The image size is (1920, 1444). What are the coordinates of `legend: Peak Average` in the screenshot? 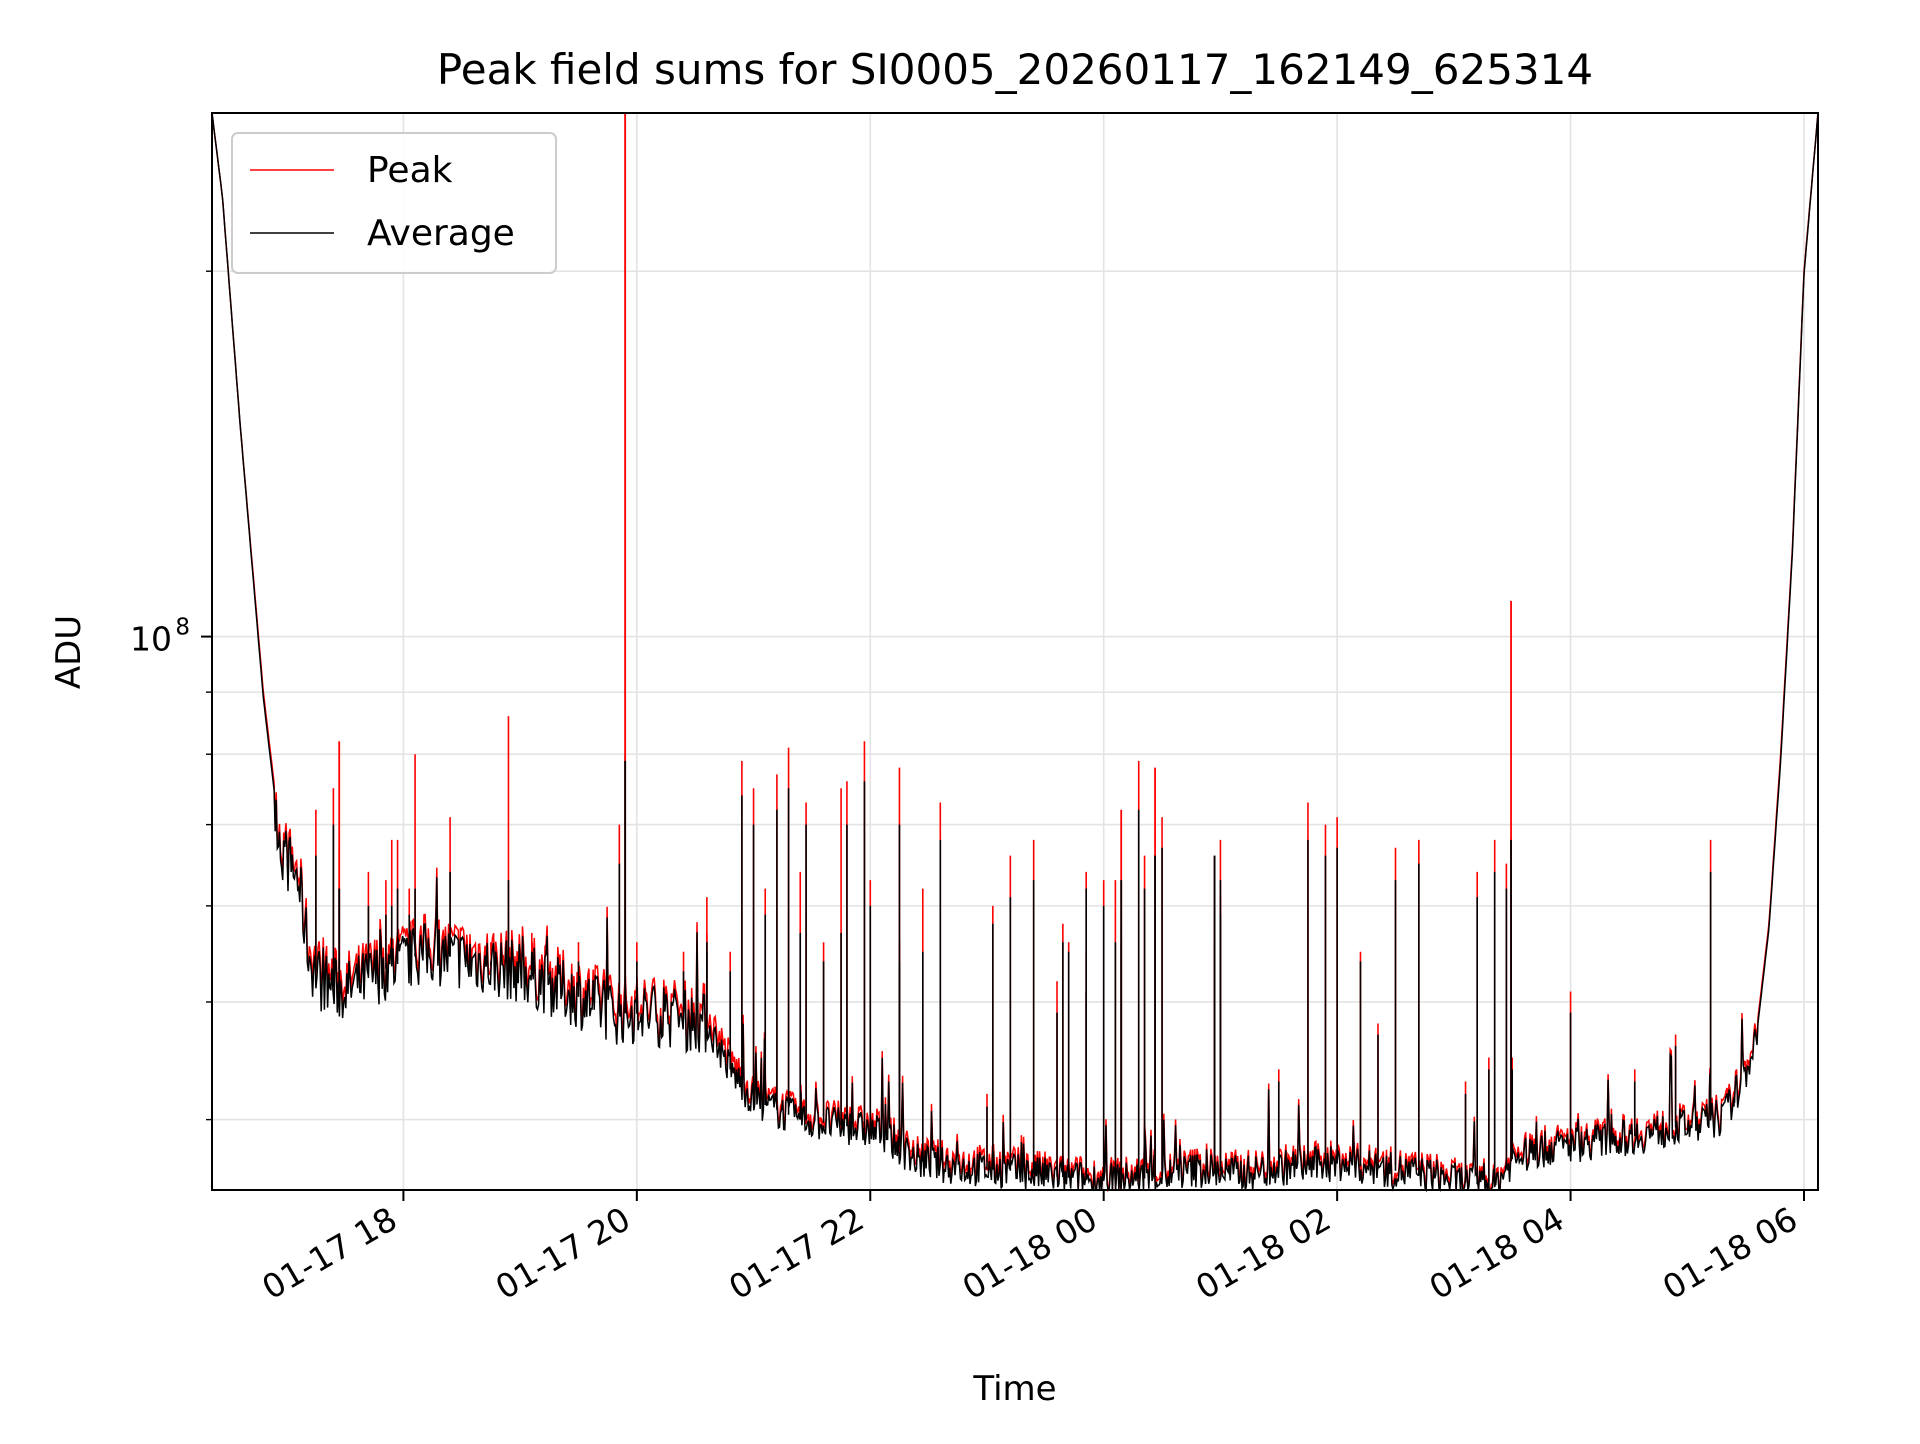 It's located at (394, 203).